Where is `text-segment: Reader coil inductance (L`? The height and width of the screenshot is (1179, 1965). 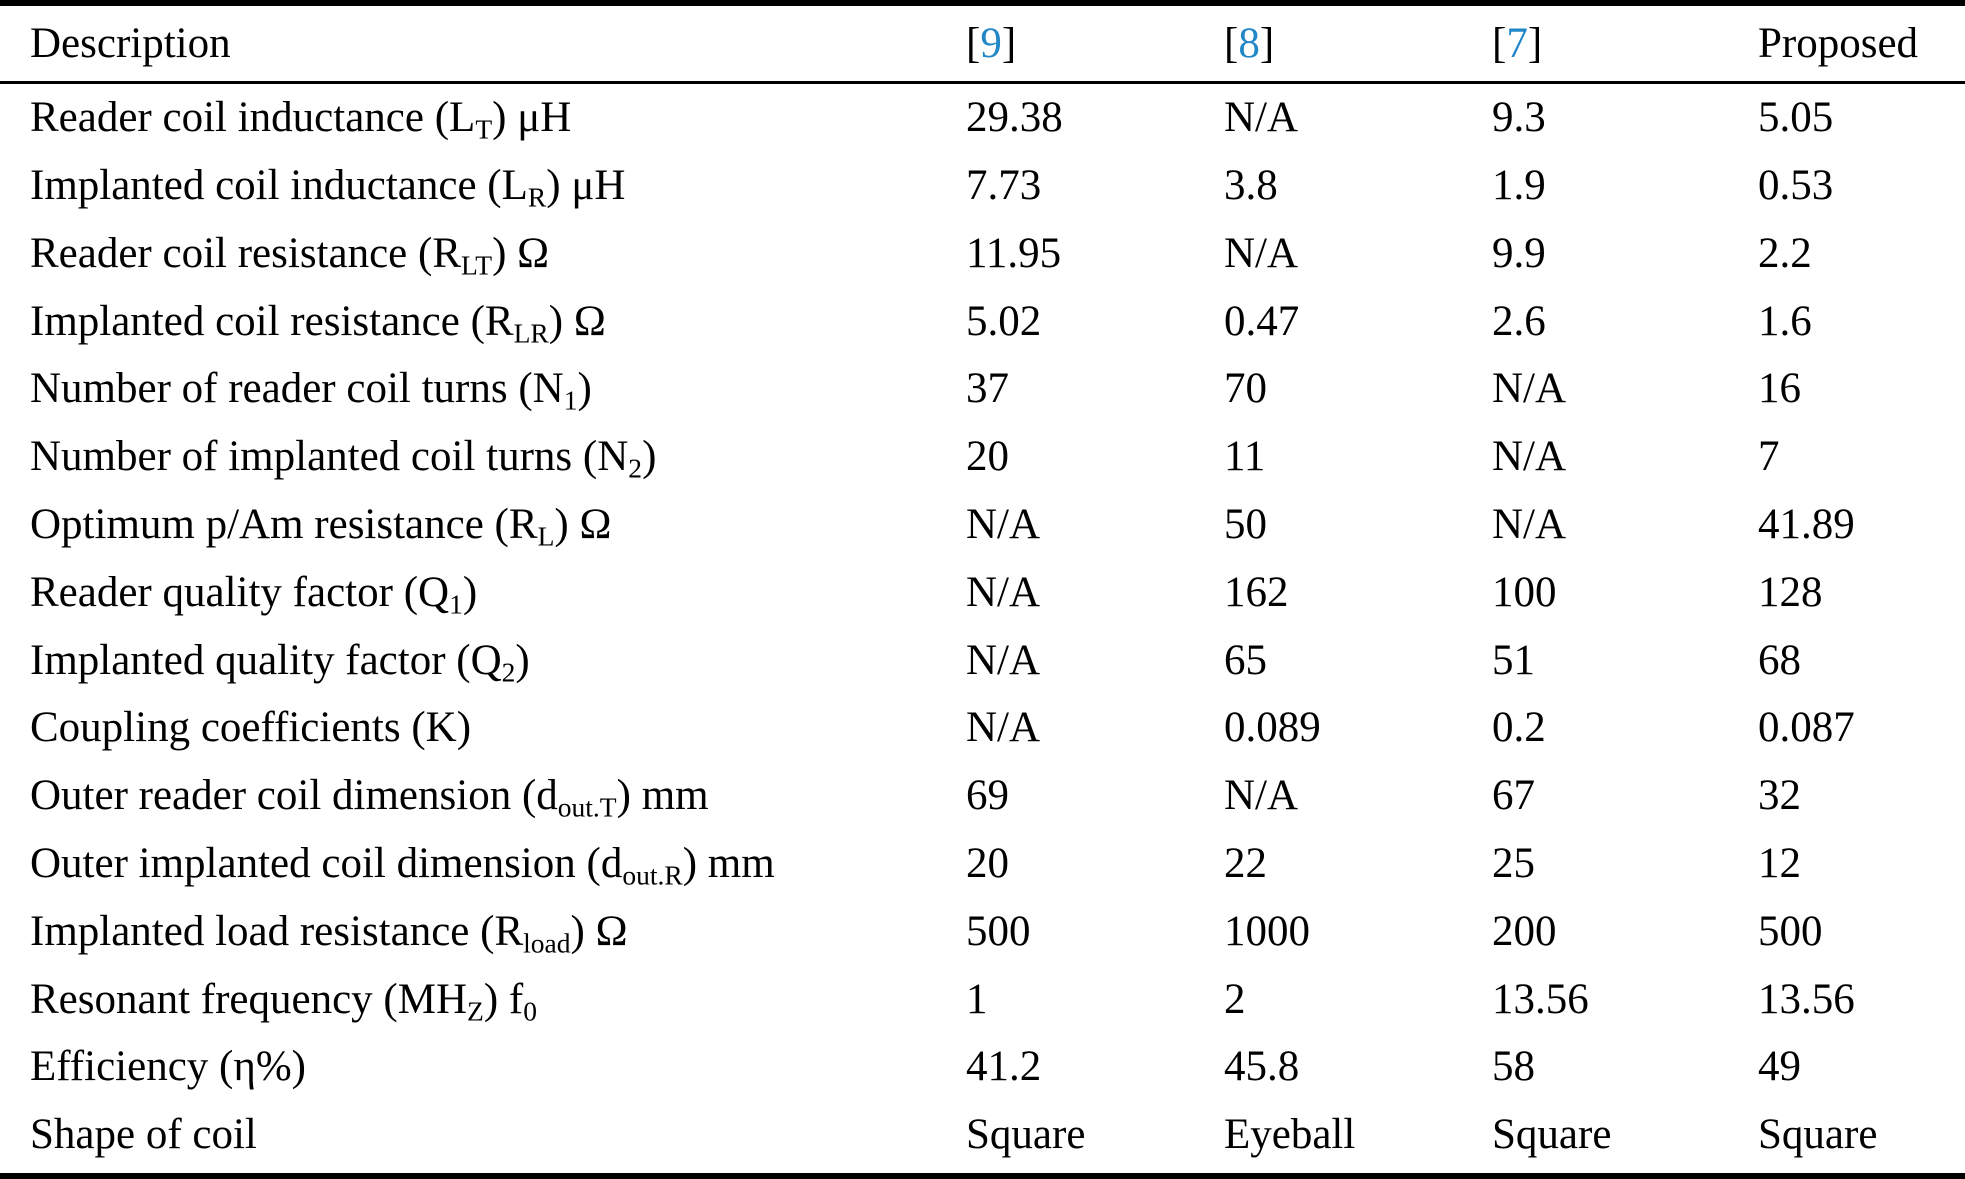 text-segment: Reader coil inductance (L is located at coordinates (253, 118).